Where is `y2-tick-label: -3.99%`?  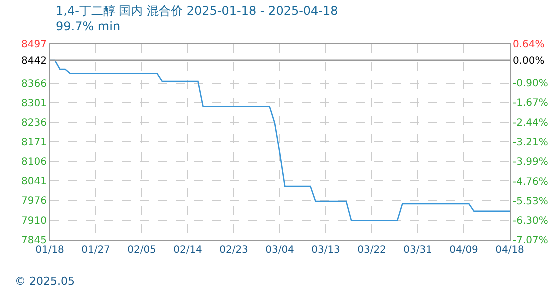 y2-tick-label: -3.99% is located at coordinates (530, 162).